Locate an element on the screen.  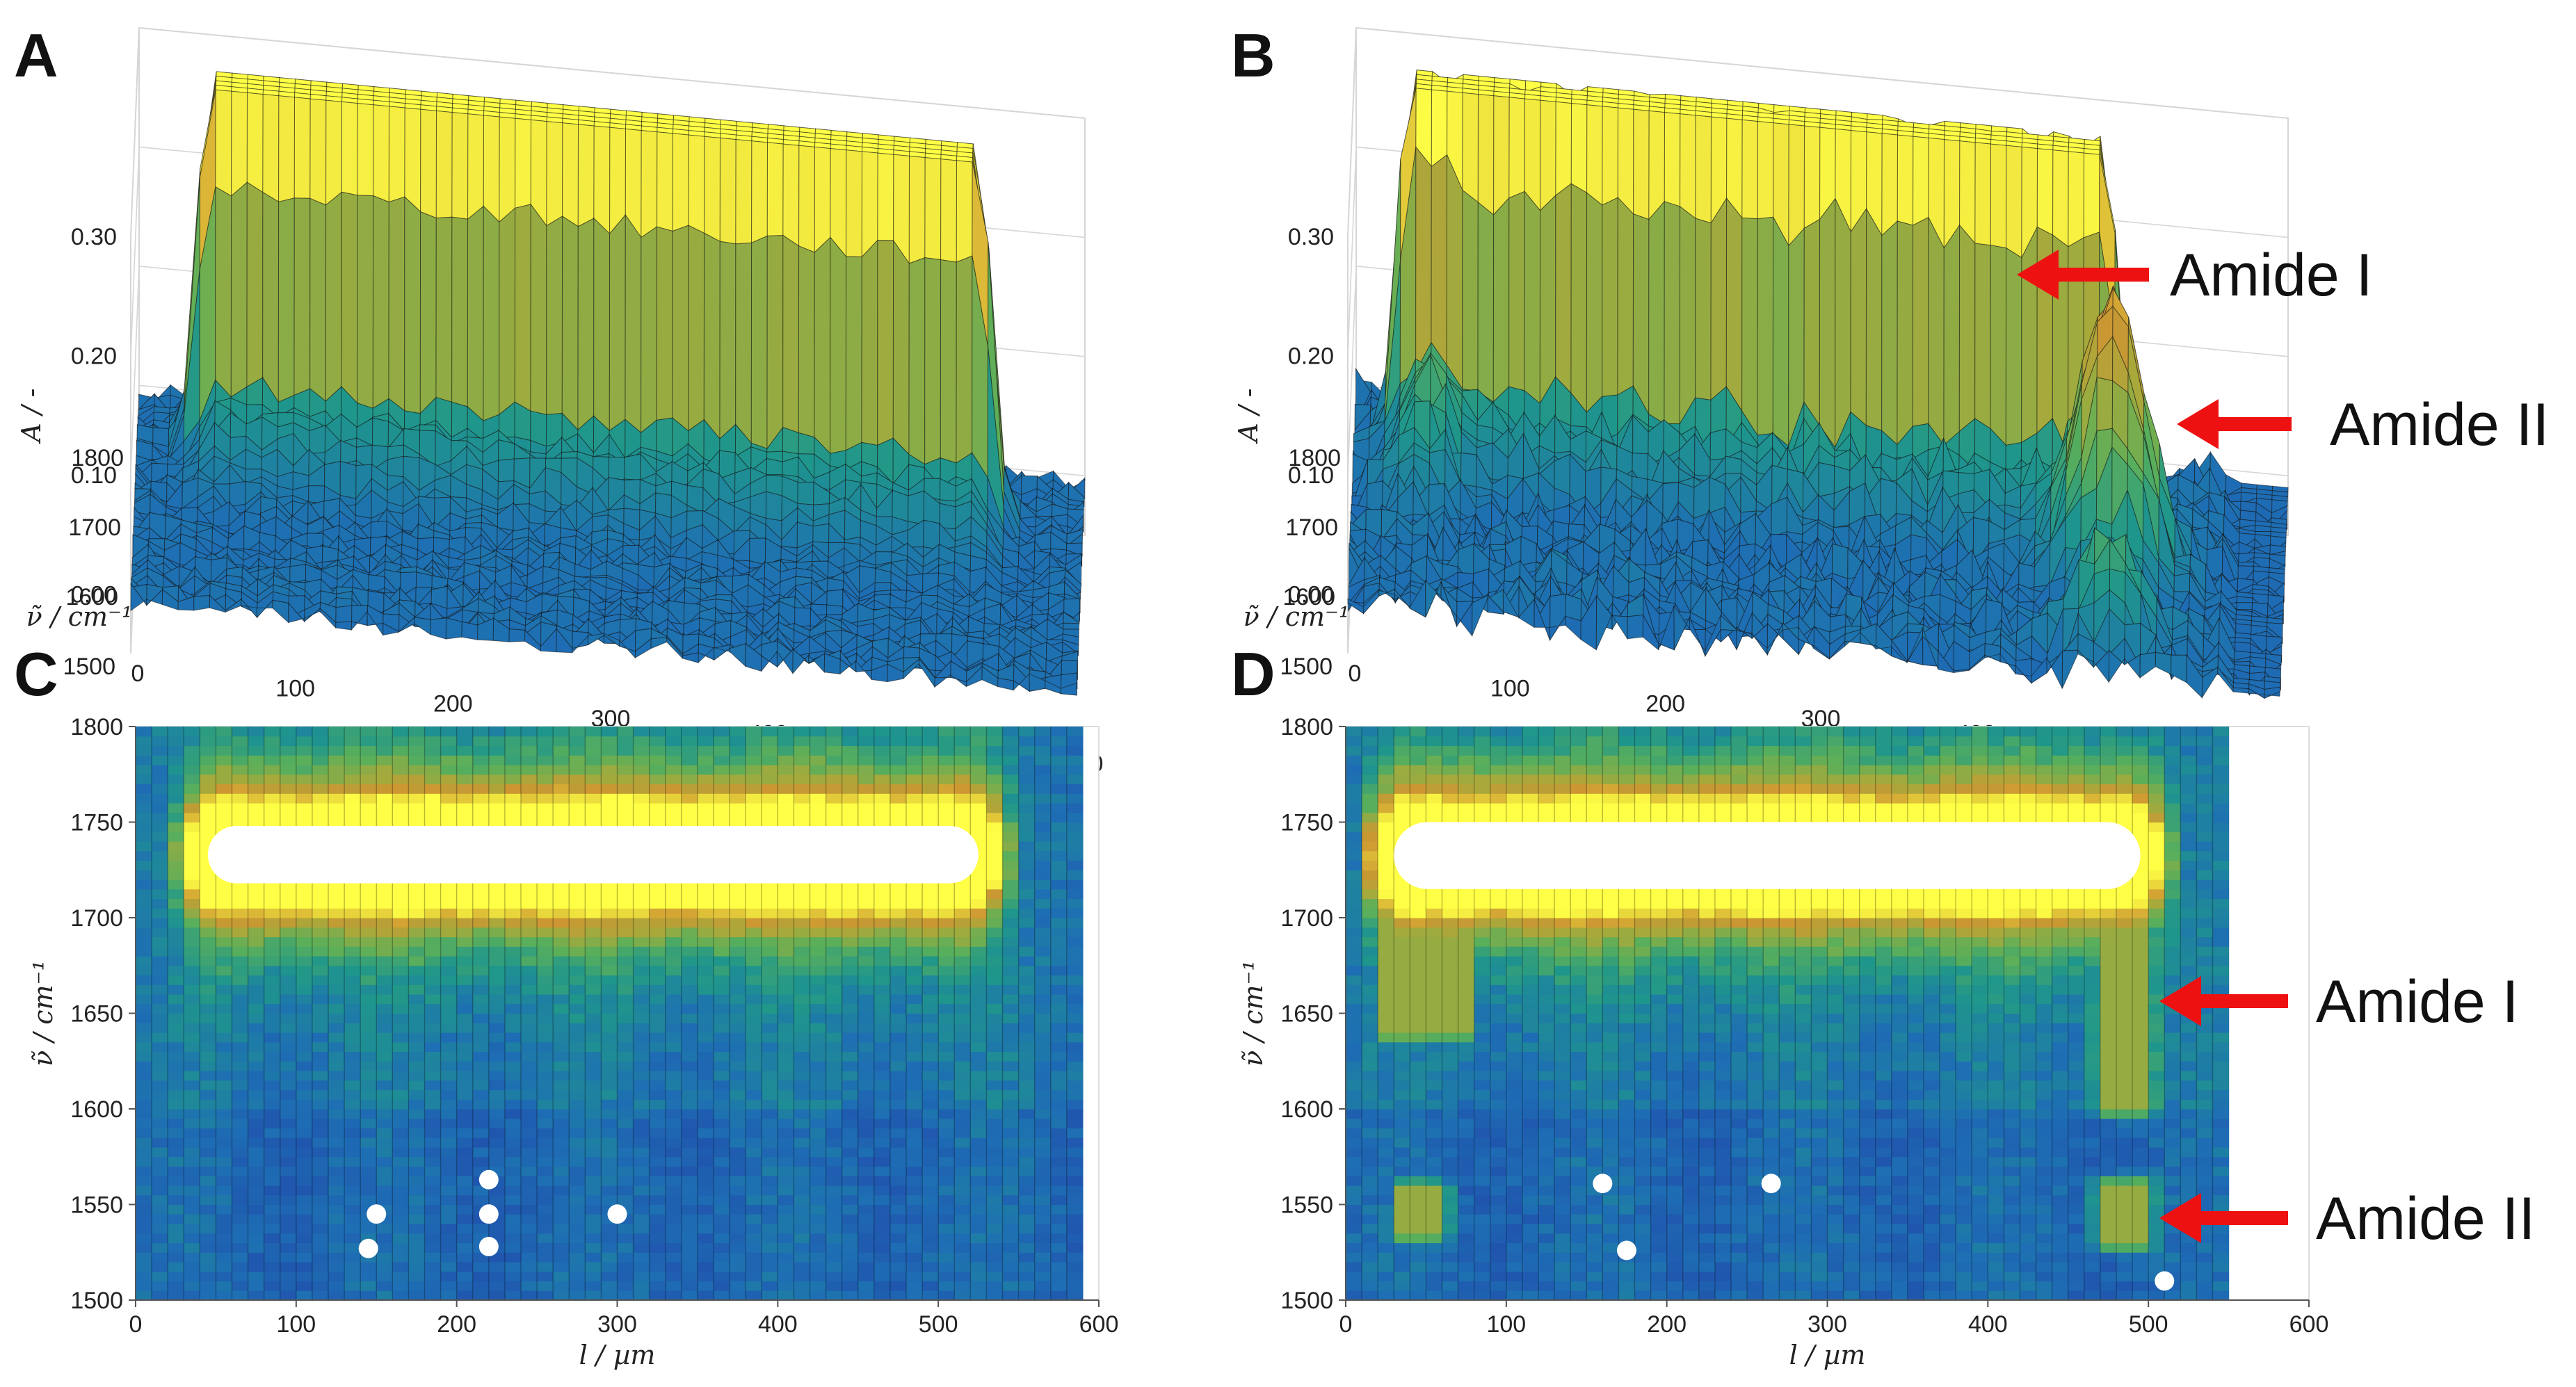
z-gridline is located at coordinates (608, 132).